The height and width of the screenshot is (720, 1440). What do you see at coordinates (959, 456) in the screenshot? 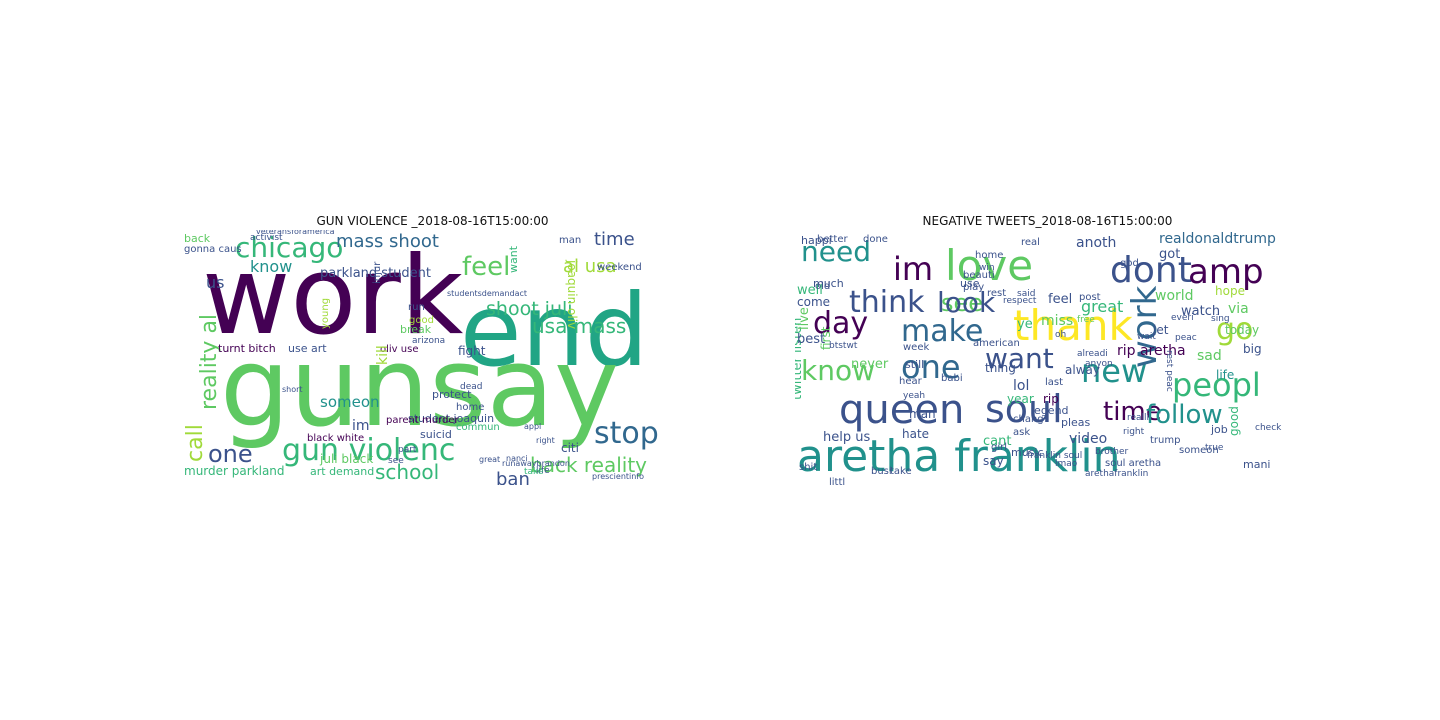
I see `word-right-aretha-franklin: aretha franklin` at bounding box center [959, 456].